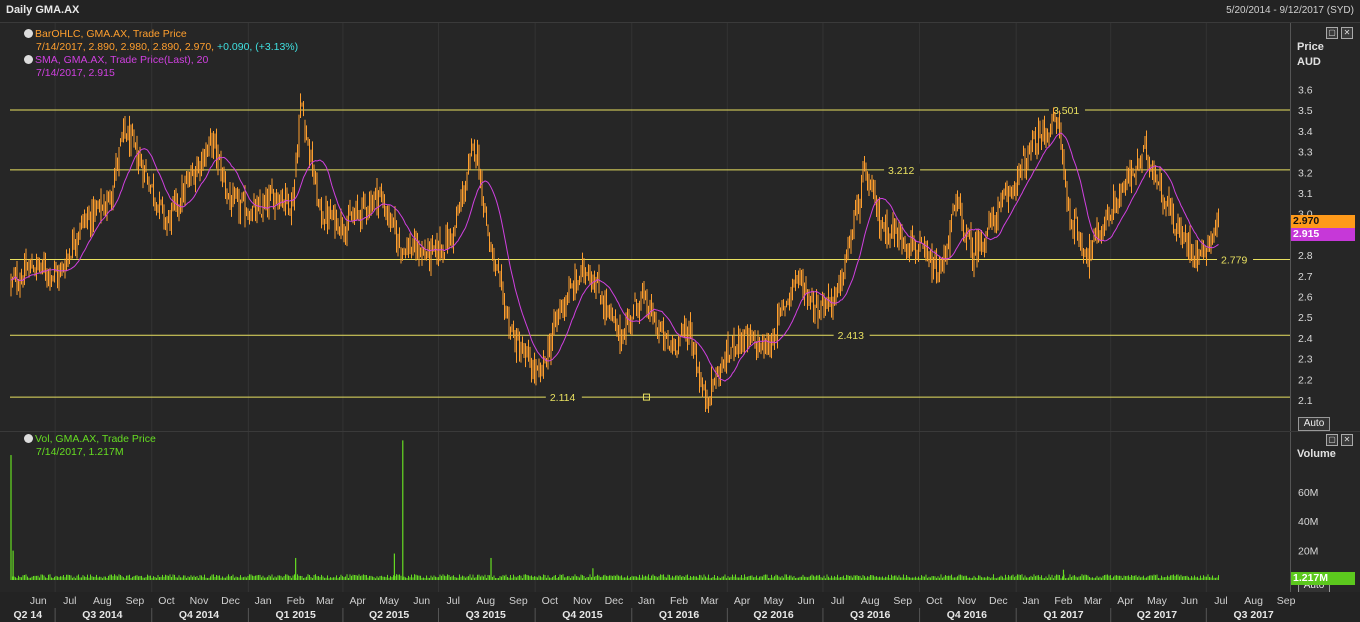 The width and height of the screenshot is (1360, 622). Describe the element at coordinates (1305, 339) in the screenshot. I see `price-tick-label: 2.4` at that location.